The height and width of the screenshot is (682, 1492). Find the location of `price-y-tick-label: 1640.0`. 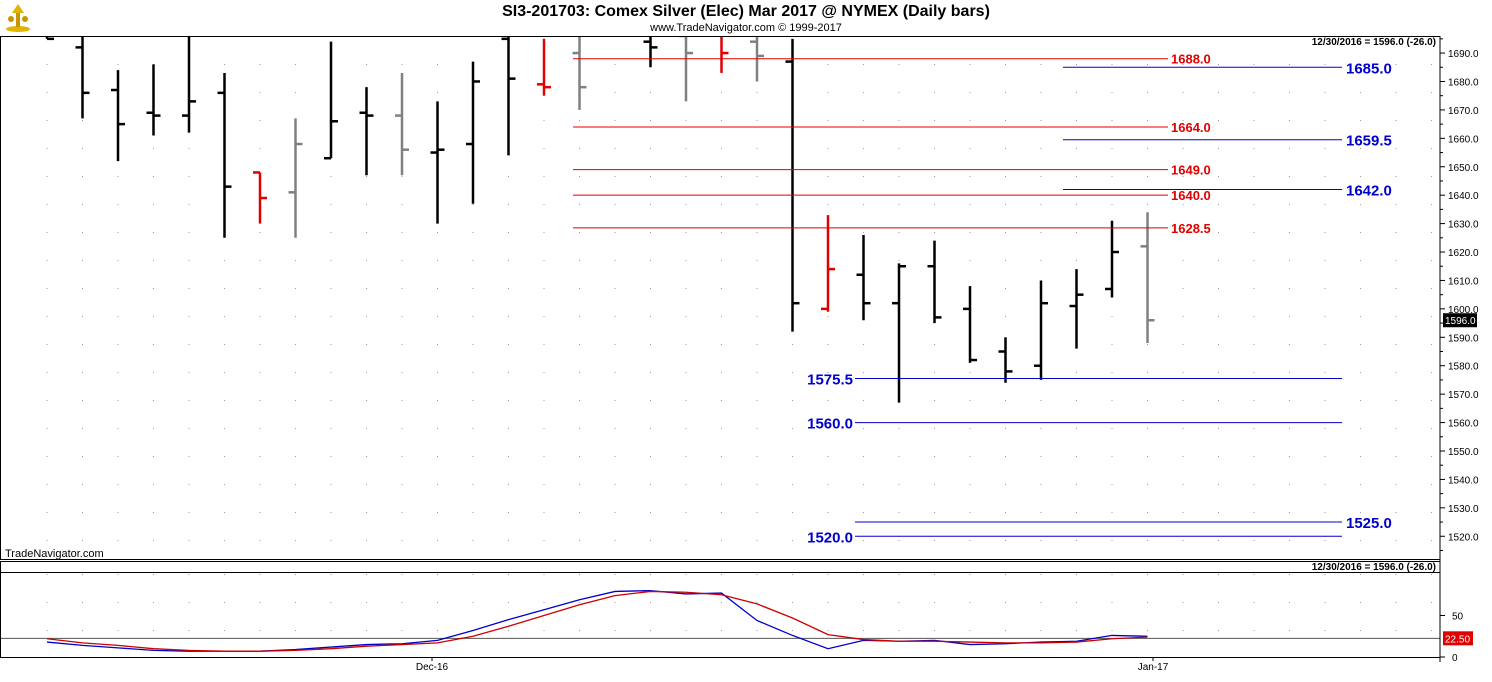

price-y-tick-label: 1640.0 is located at coordinates (1463, 196).